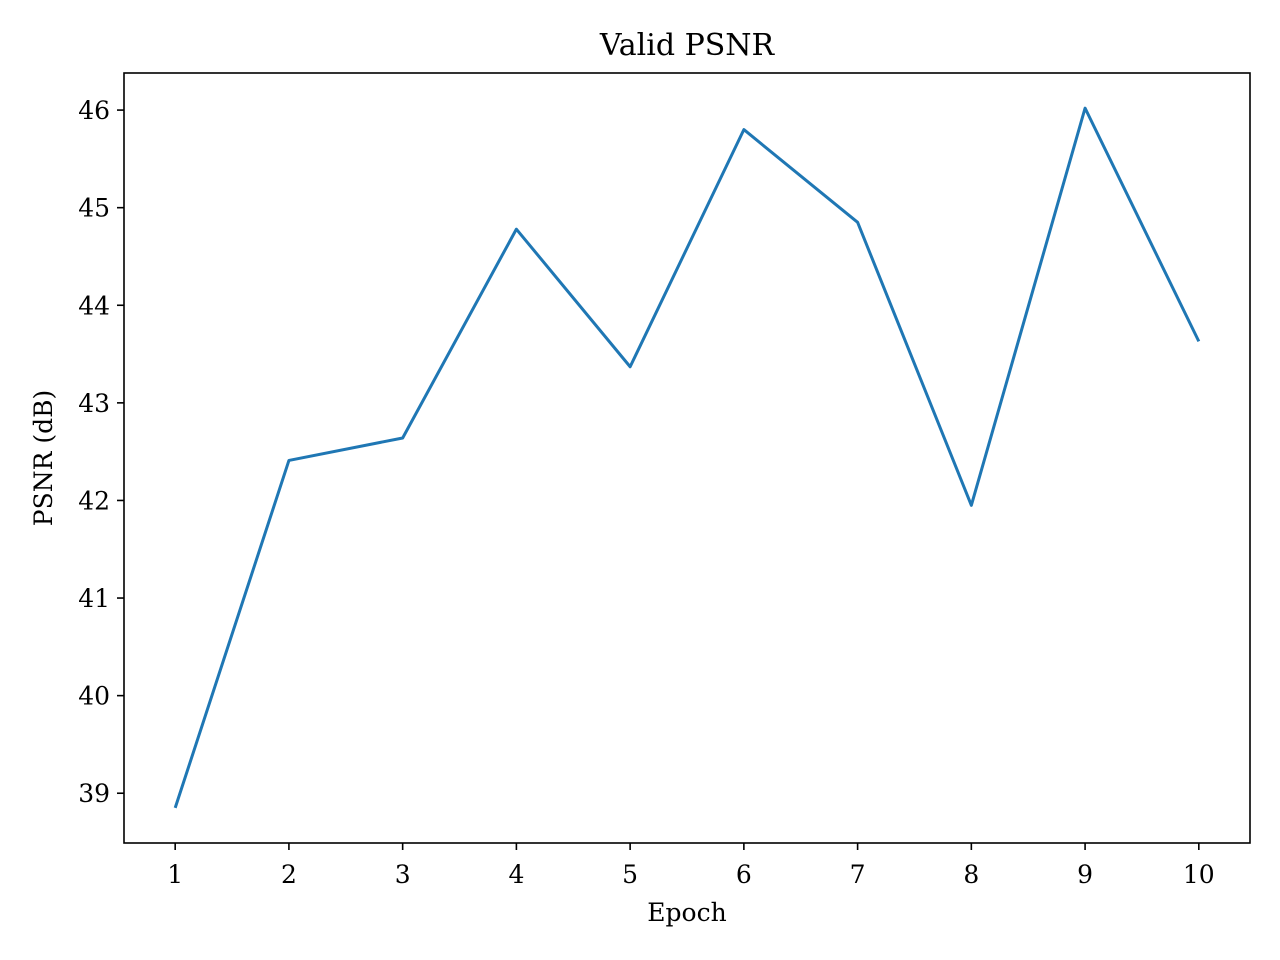 The height and width of the screenshot is (960, 1280). What do you see at coordinates (94, 598) in the screenshot?
I see `y-tick-label: 41` at bounding box center [94, 598].